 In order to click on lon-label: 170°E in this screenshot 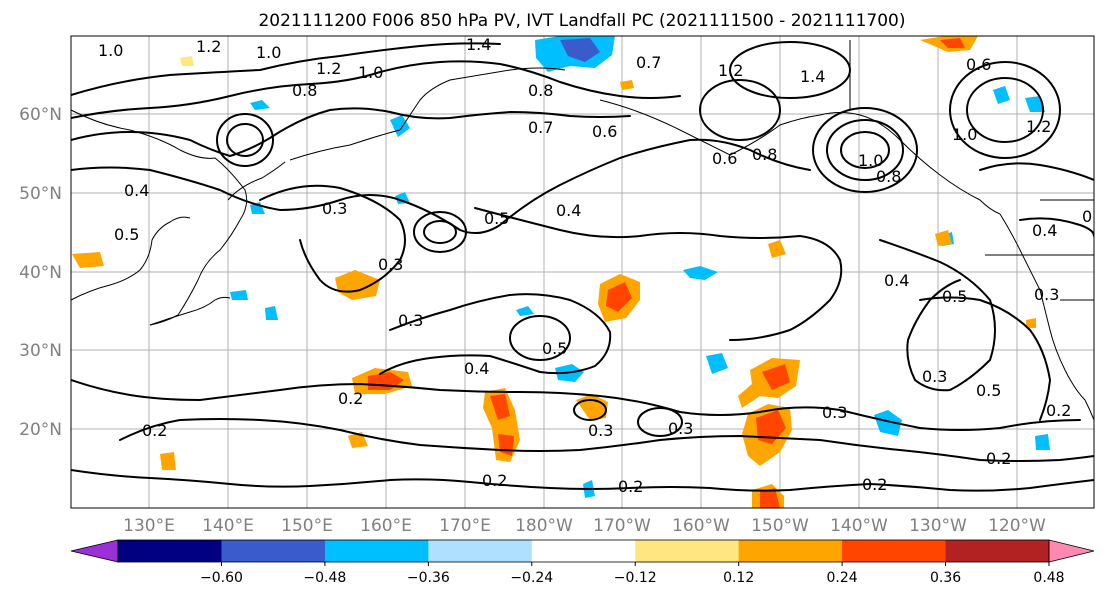, I will do `click(465, 526)`.